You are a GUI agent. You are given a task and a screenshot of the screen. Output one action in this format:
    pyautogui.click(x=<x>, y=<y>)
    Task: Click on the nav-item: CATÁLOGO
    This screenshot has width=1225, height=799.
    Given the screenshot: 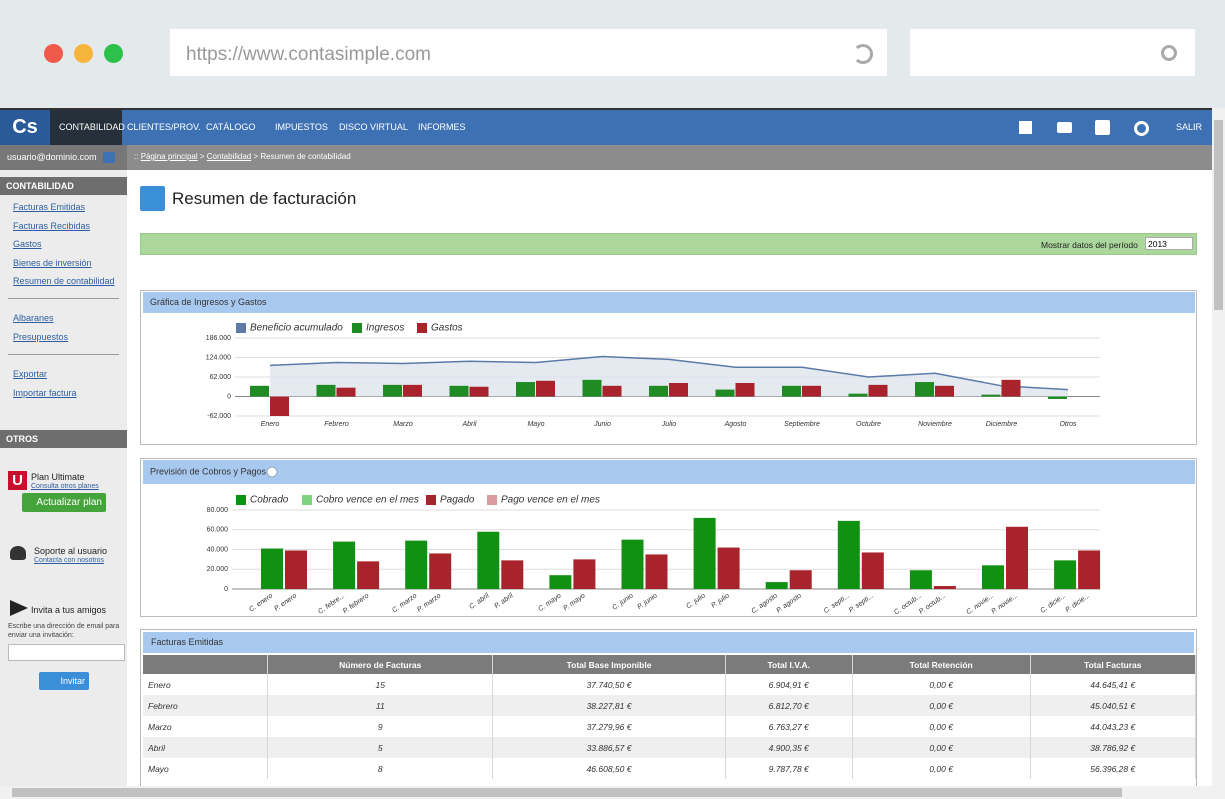 What is the action you would take?
    pyautogui.click(x=231, y=127)
    